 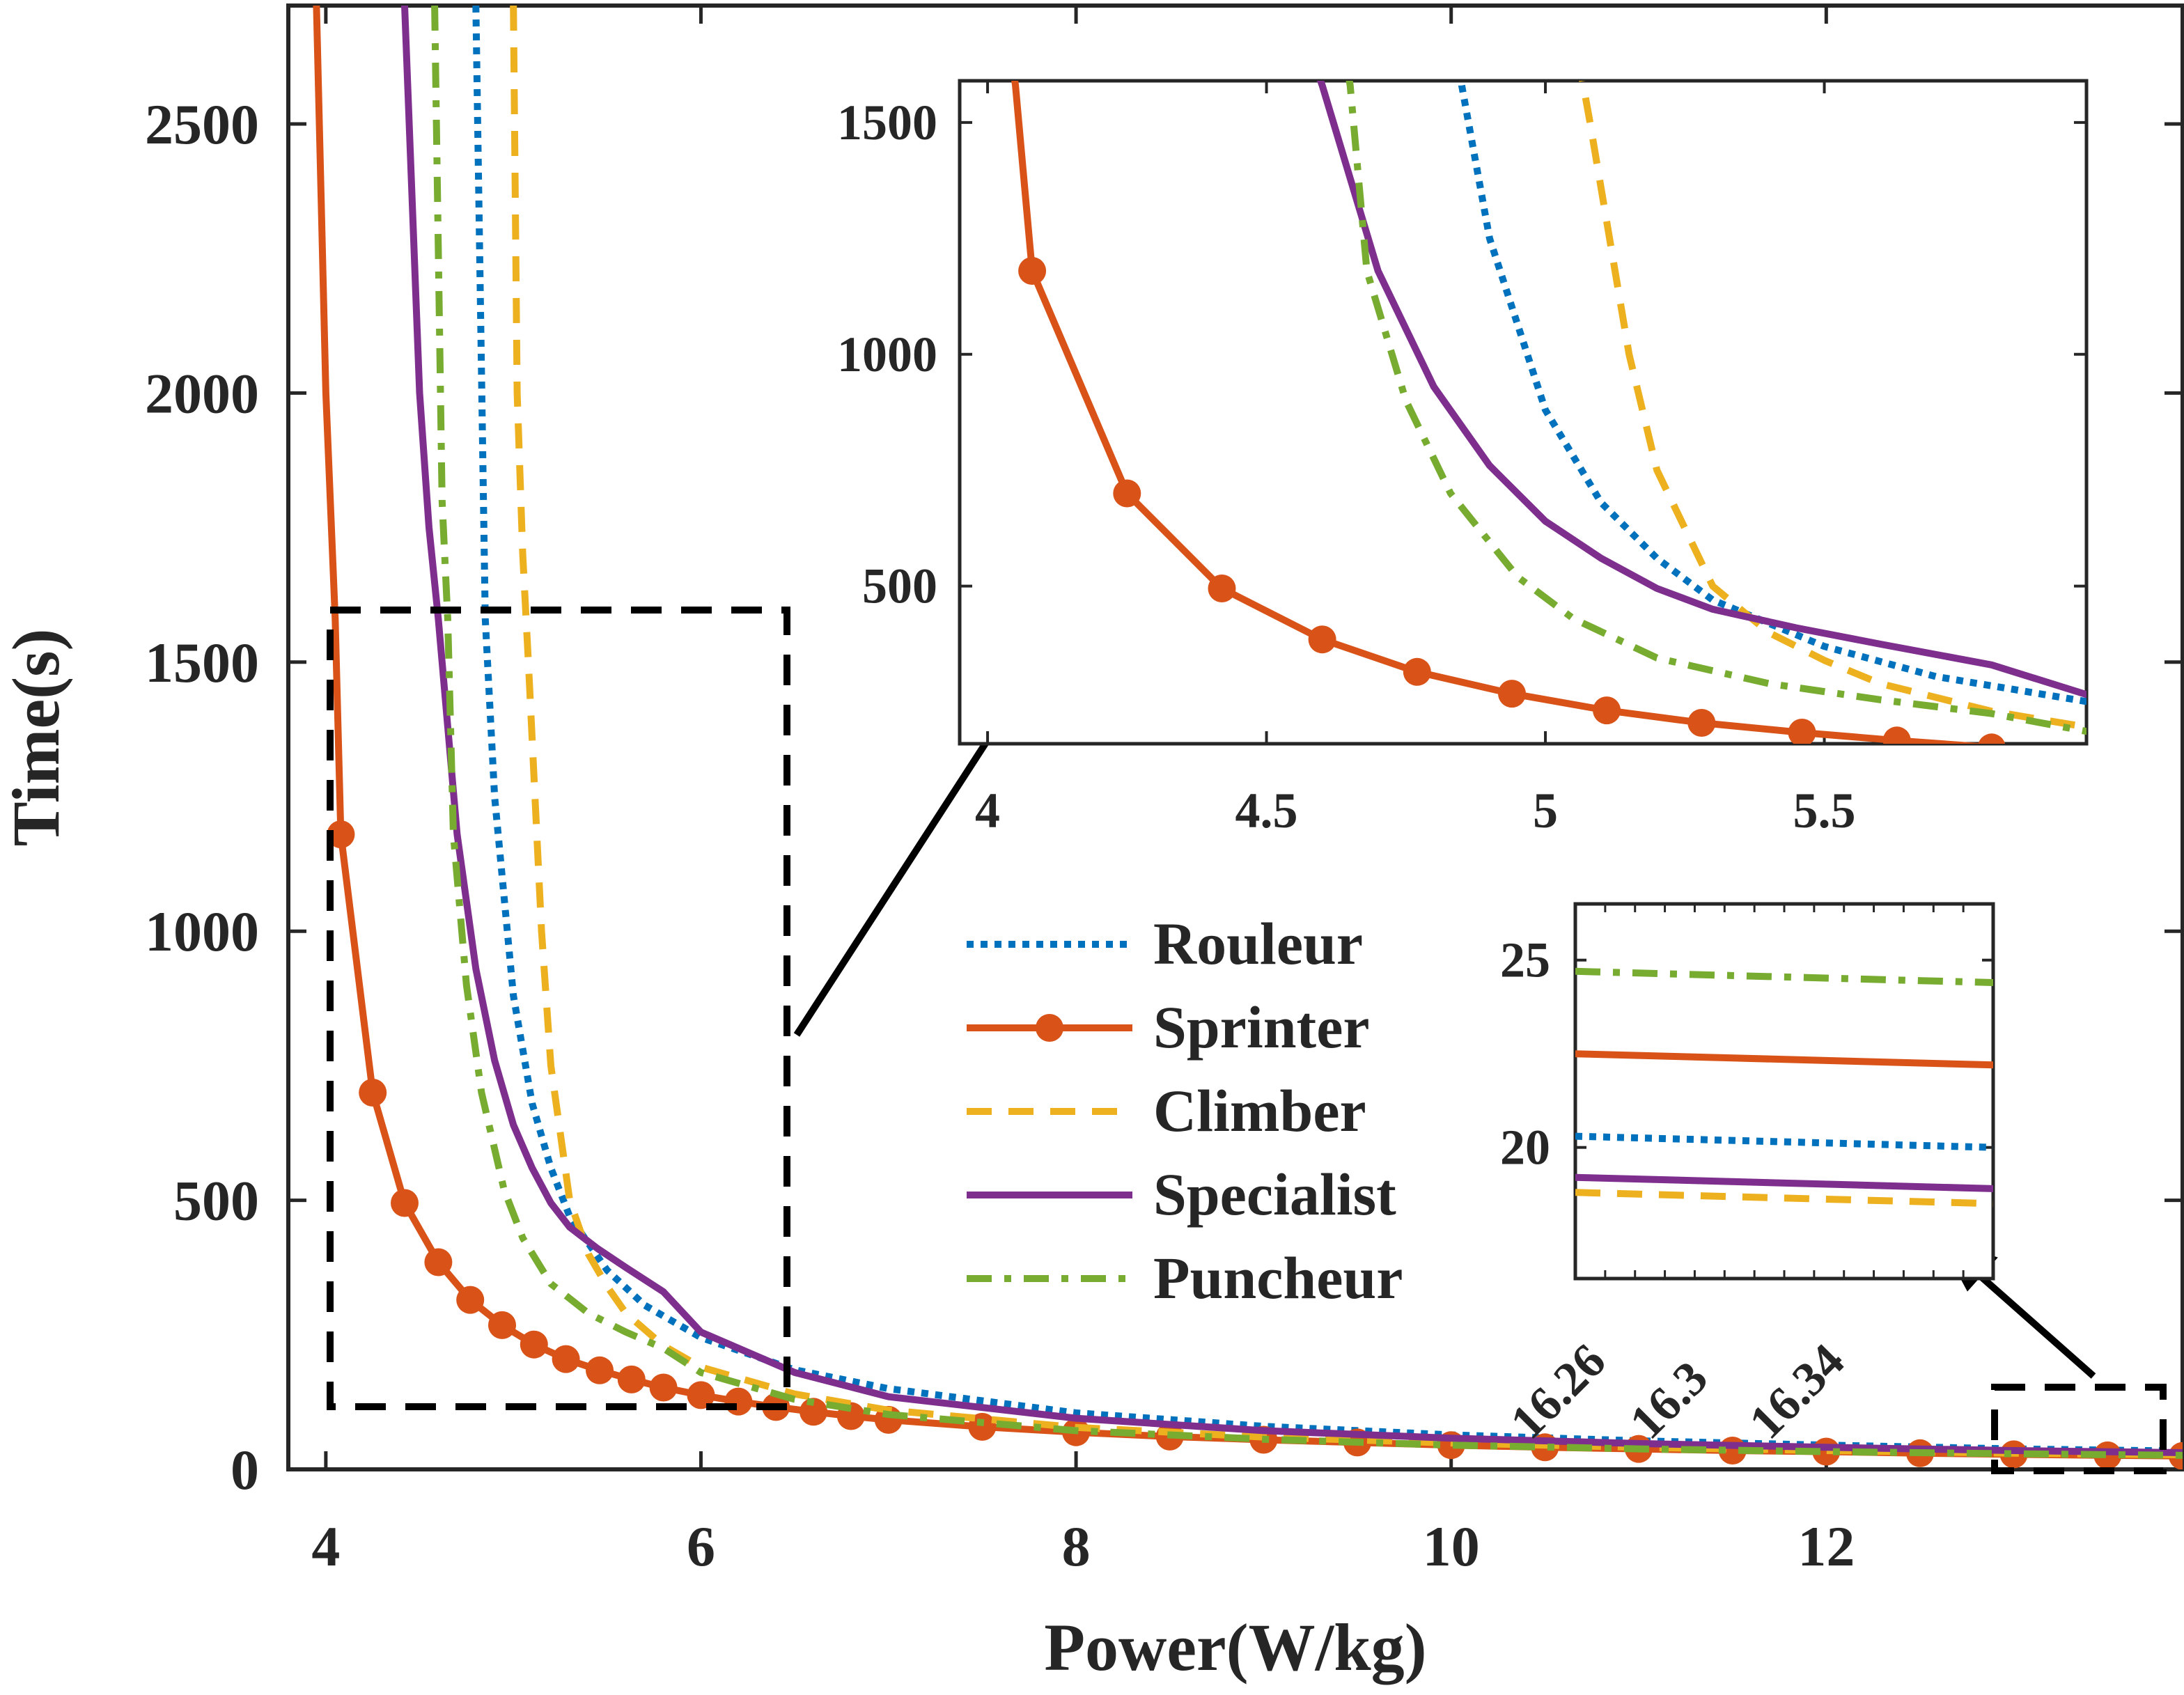 What do you see at coordinates (1558, 1391) in the screenshot?
I see `inset-bottom-x-tick-label: 16.26` at bounding box center [1558, 1391].